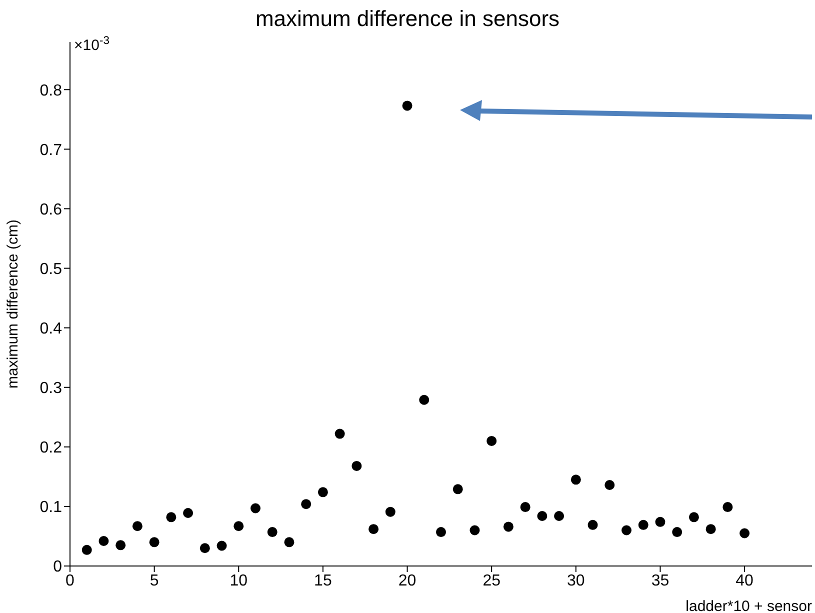 The height and width of the screenshot is (613, 815). I want to click on x-tick-label: 25, so click(491, 581).